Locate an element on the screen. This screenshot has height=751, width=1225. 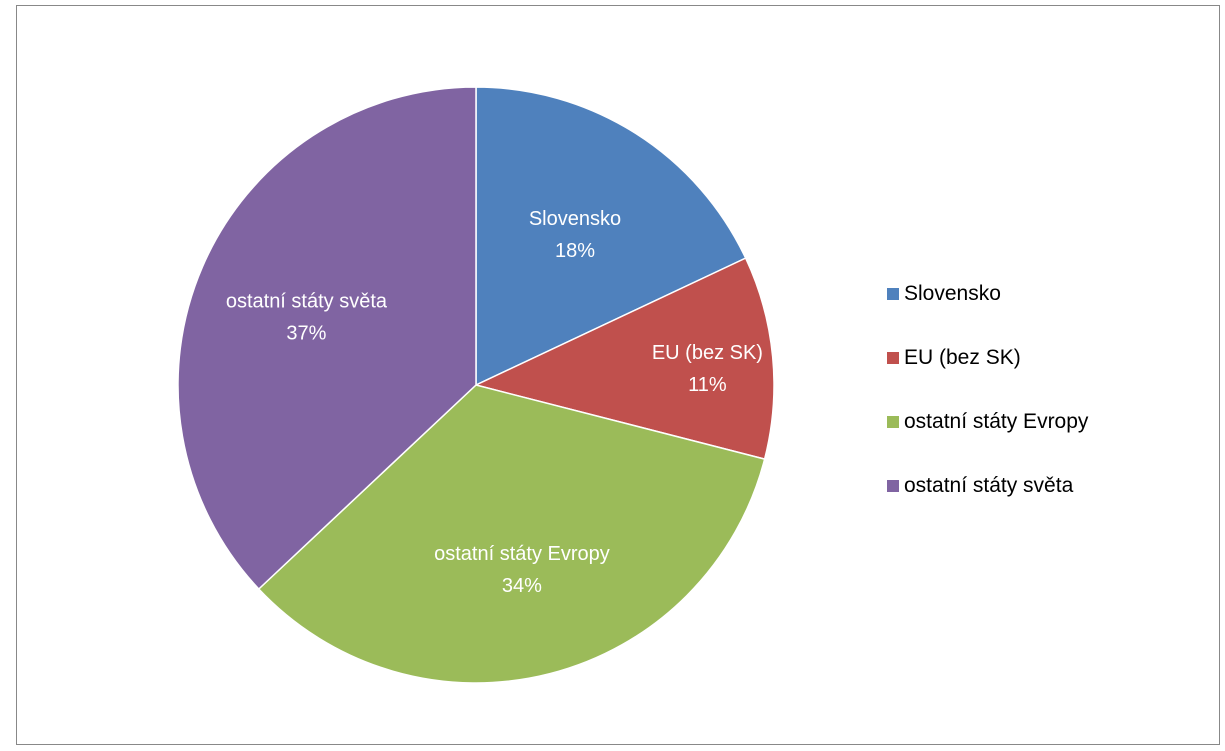
slice-value-label-svet: 37% is located at coordinates (306, 334).